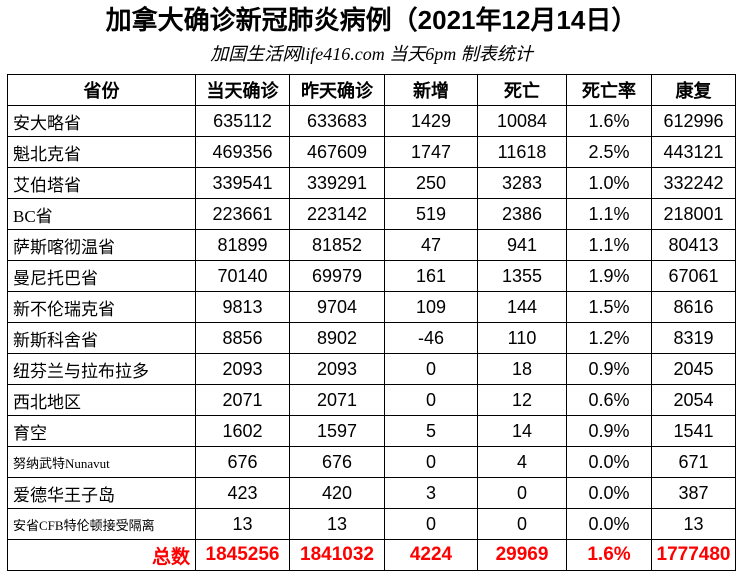 Image resolution: width=743 pixels, height=583 pixels. Describe the element at coordinates (371, 54) in the screenshot. I see `page-subtitle: 加国生活网life416.com 当天6pm 制表统计` at that location.